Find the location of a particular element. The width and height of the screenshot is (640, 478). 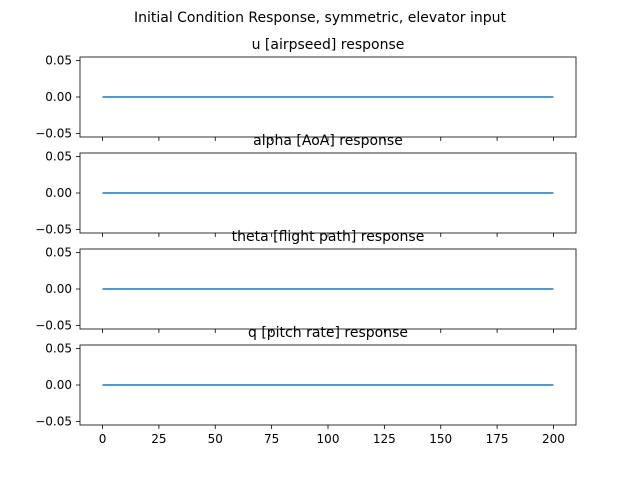

x-tick-label: 50 is located at coordinates (215, 439).